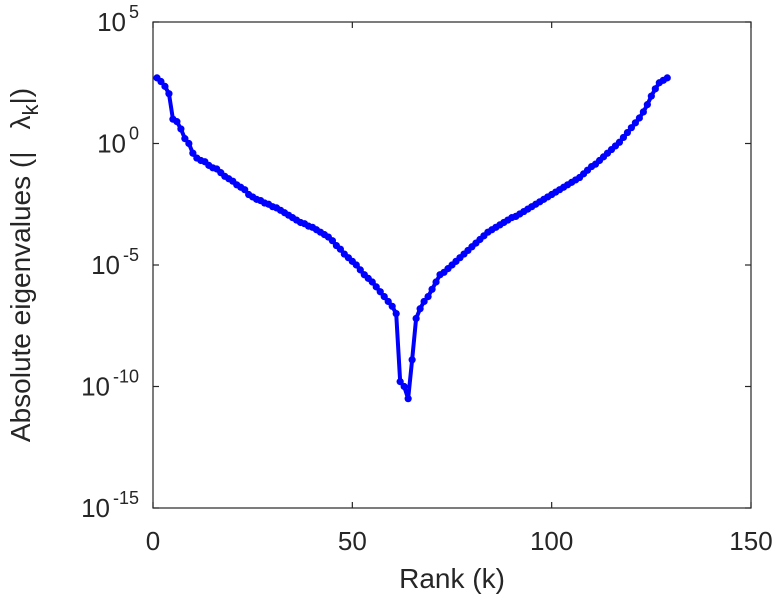 The image size is (783, 600). I want to click on y-tick-exponent: 5, so click(134, 12).